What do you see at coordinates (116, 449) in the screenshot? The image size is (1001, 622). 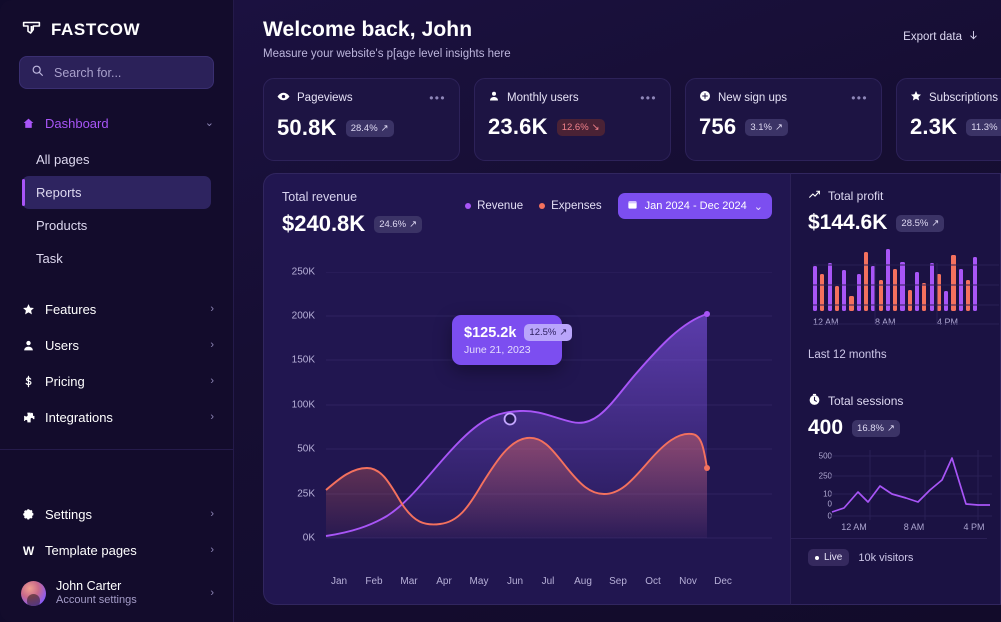 I see `sidebar-divider` at bounding box center [116, 449].